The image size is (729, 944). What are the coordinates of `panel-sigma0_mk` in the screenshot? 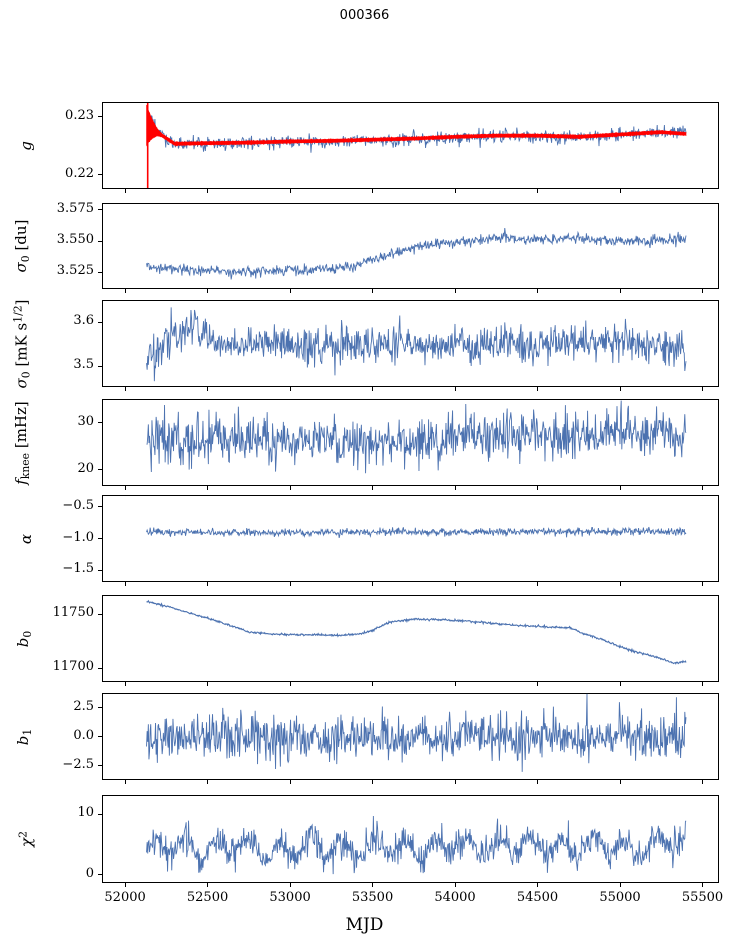 It's located at (410, 343).